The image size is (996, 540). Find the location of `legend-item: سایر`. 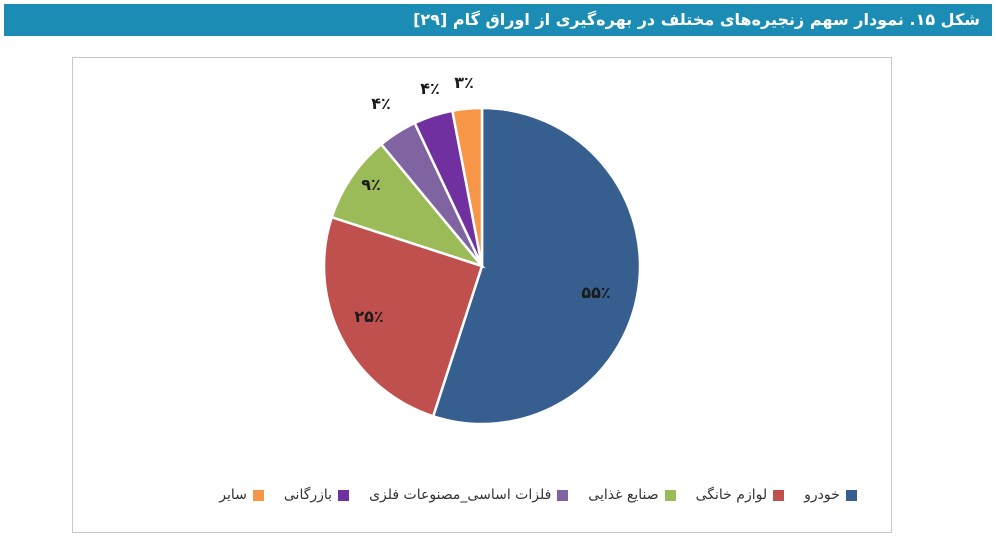

legend-item: سایر is located at coordinates (241, 495).